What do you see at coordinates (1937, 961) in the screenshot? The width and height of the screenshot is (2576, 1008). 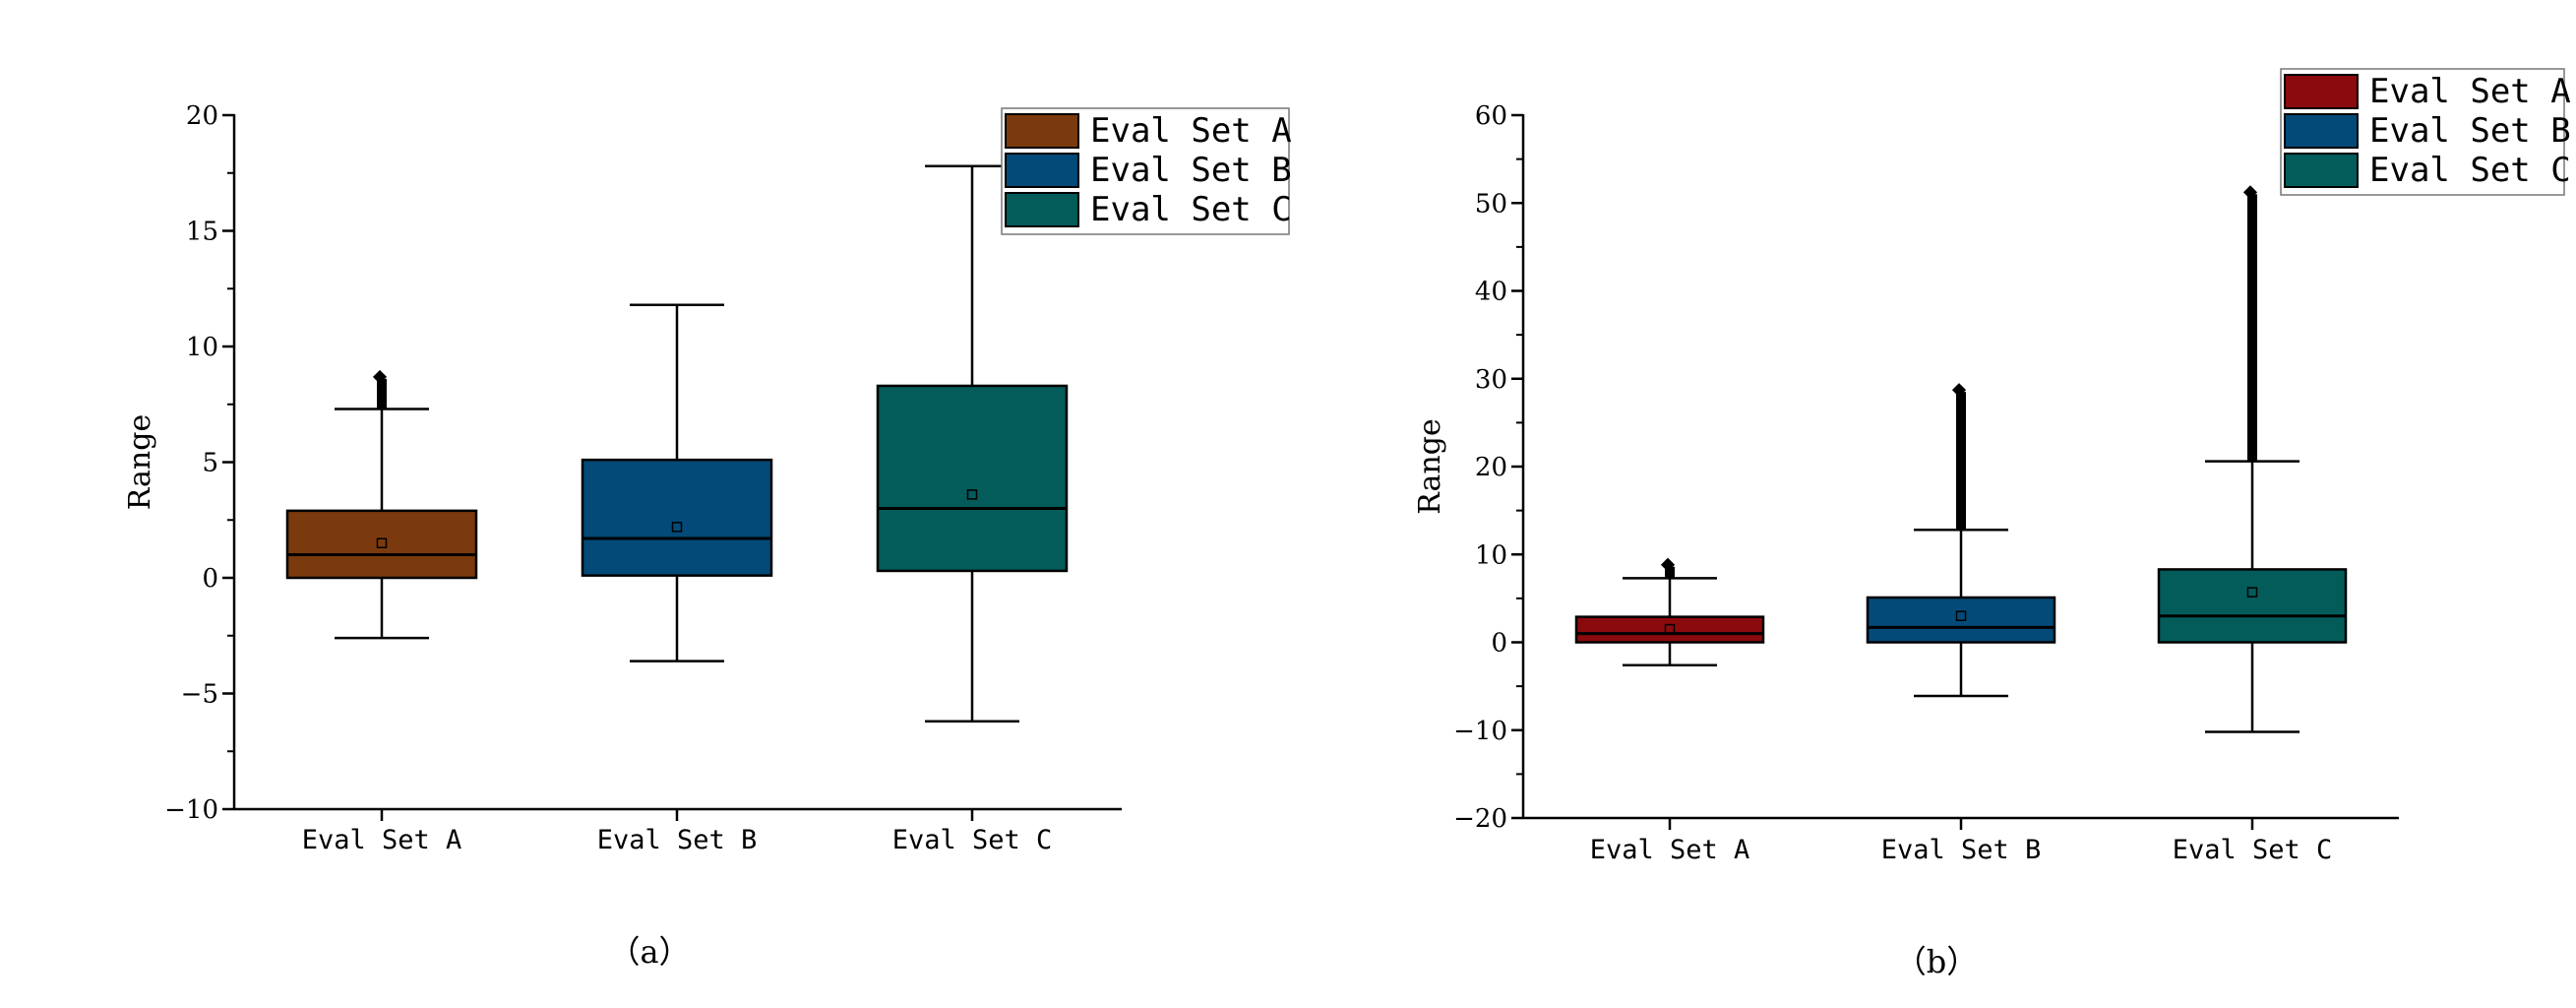 I see `panel-caption: （b）` at bounding box center [1937, 961].